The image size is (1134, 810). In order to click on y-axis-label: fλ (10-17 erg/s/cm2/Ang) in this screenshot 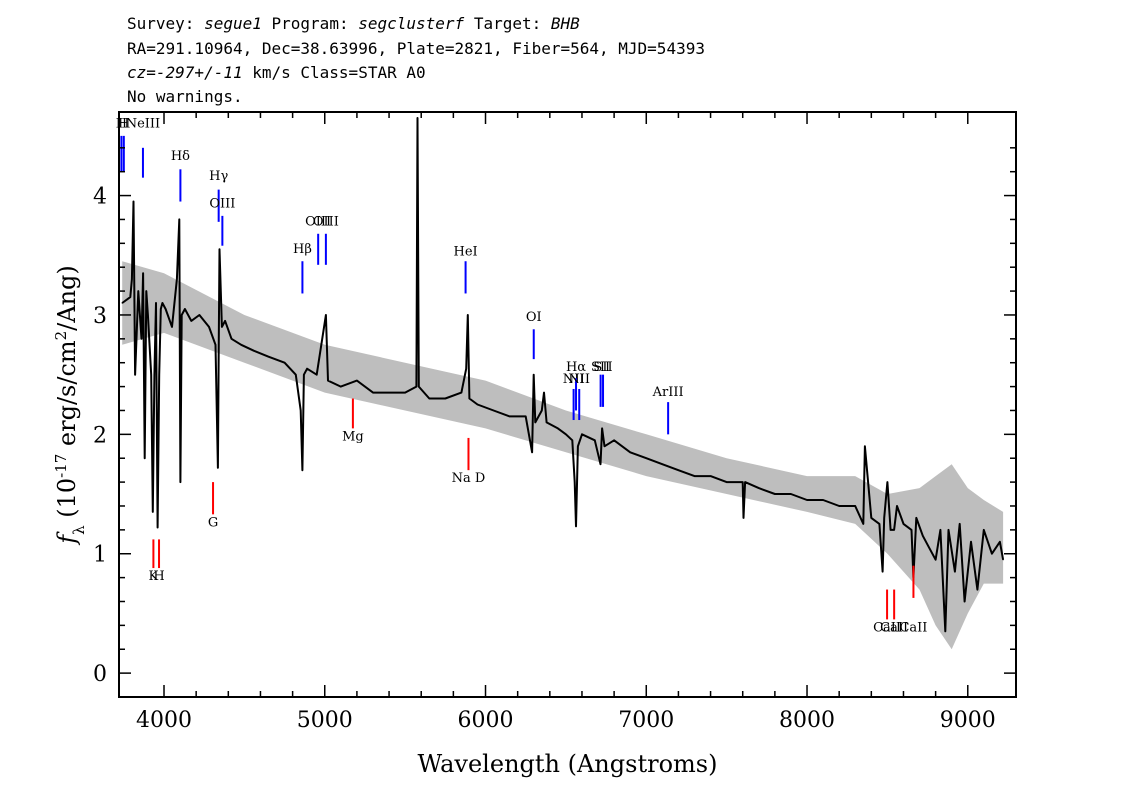, I will do `click(70, 405)`.